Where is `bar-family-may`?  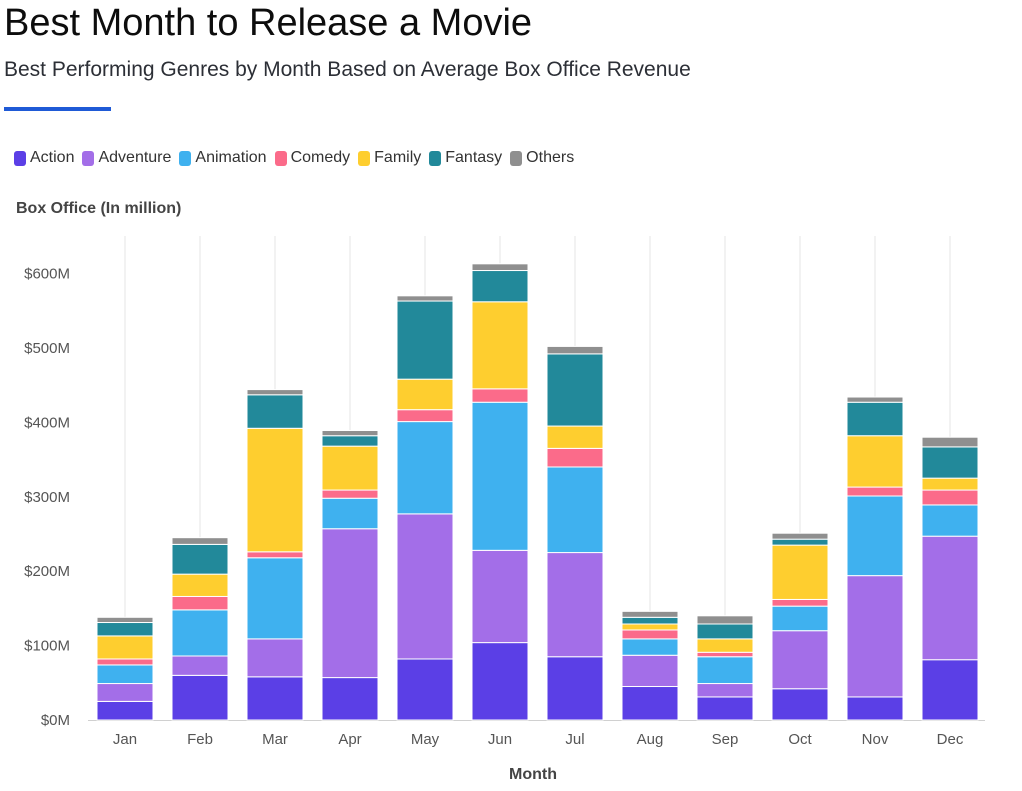 bar-family-may is located at coordinates (425, 394).